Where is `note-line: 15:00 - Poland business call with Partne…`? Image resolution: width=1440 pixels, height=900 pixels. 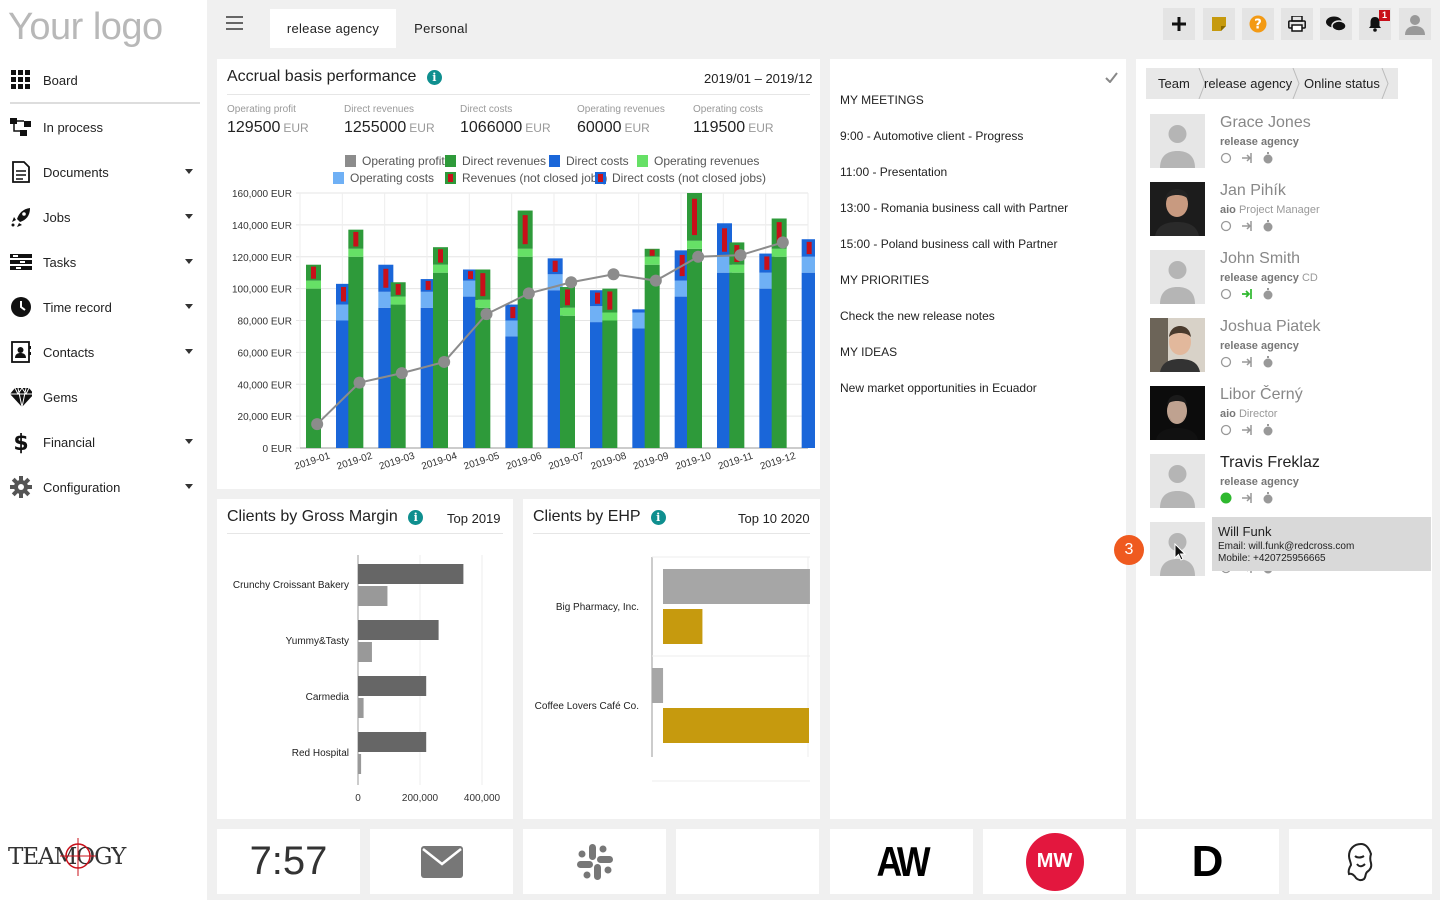 note-line: 15:00 - Poland business call with Partne… is located at coordinates (949, 244).